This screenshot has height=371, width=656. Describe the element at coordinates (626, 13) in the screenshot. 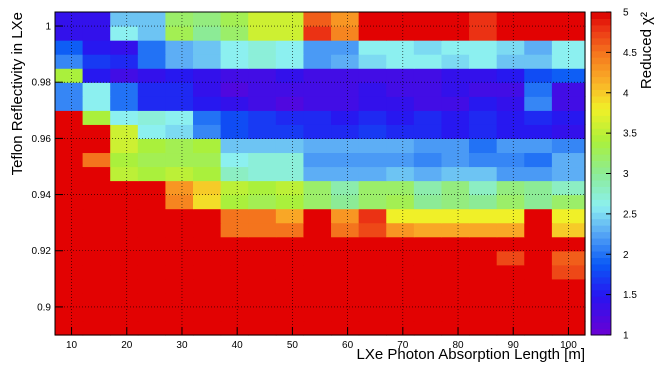

I see `palette-tick-label: 5` at that location.